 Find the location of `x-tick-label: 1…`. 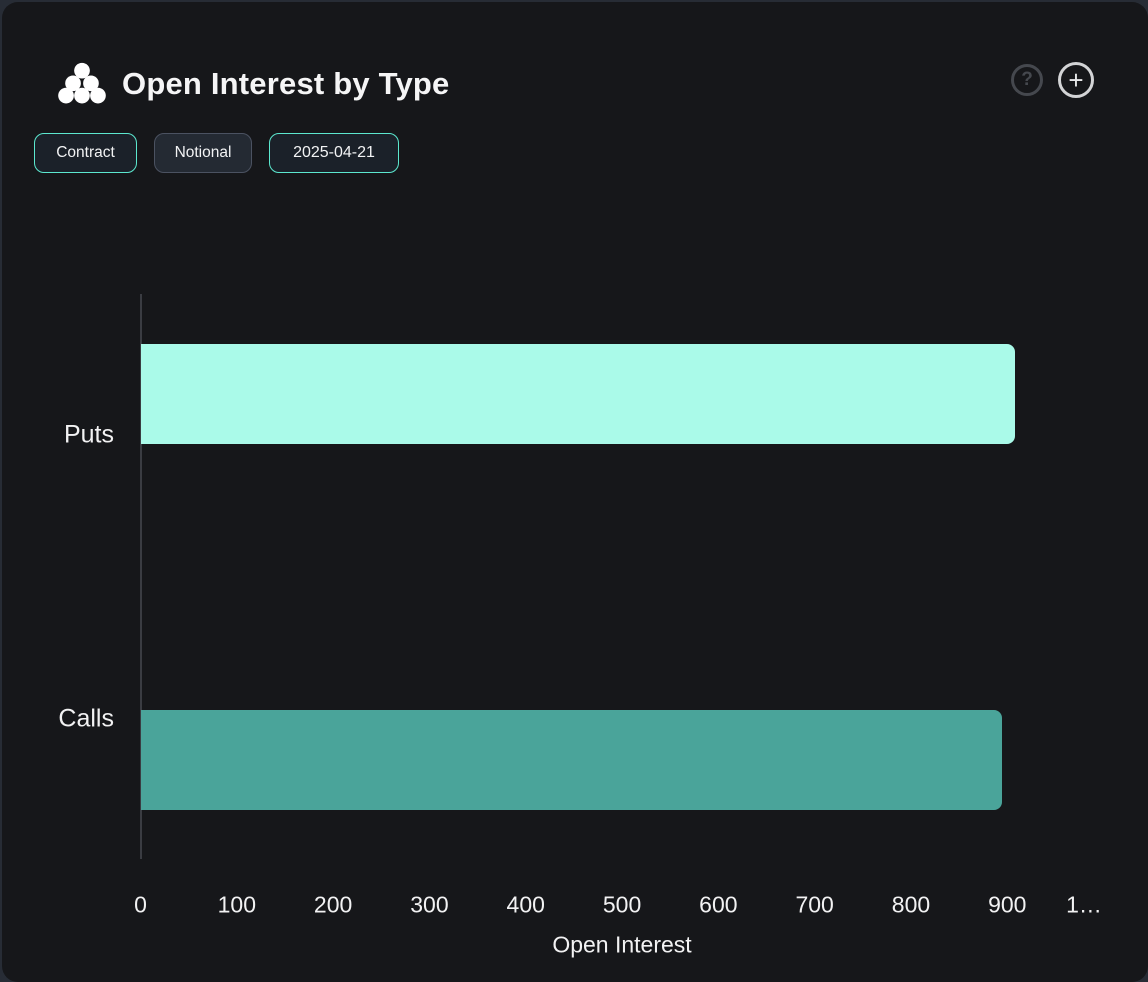

x-tick-label: 1… is located at coordinates (1084, 904).